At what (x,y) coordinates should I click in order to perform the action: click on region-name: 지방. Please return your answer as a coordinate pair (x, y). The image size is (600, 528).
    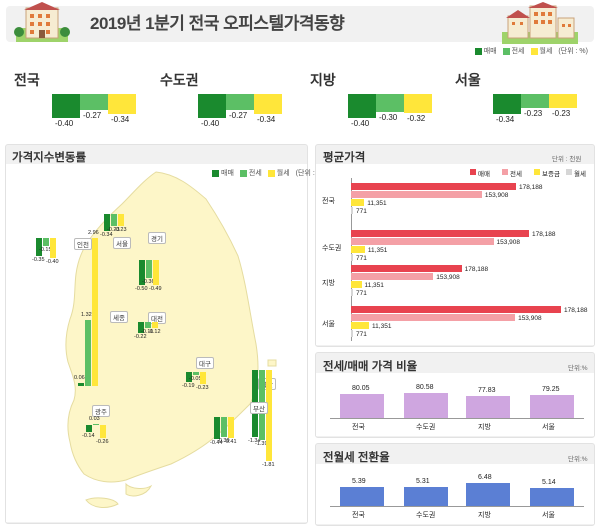
    Looking at the image, I should click on (323, 80).